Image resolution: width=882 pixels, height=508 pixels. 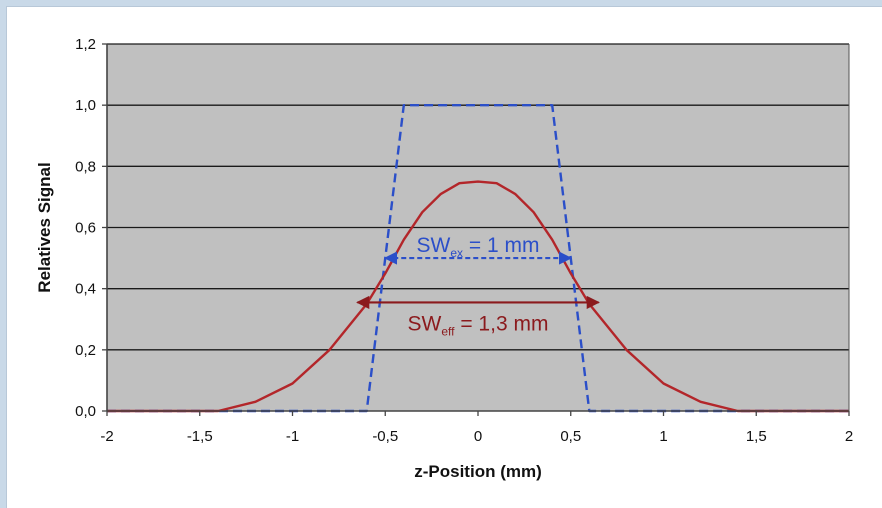 I want to click on annotations: SWex = 1 mm SWeff = 1,3 mm, so click(x=478, y=286).